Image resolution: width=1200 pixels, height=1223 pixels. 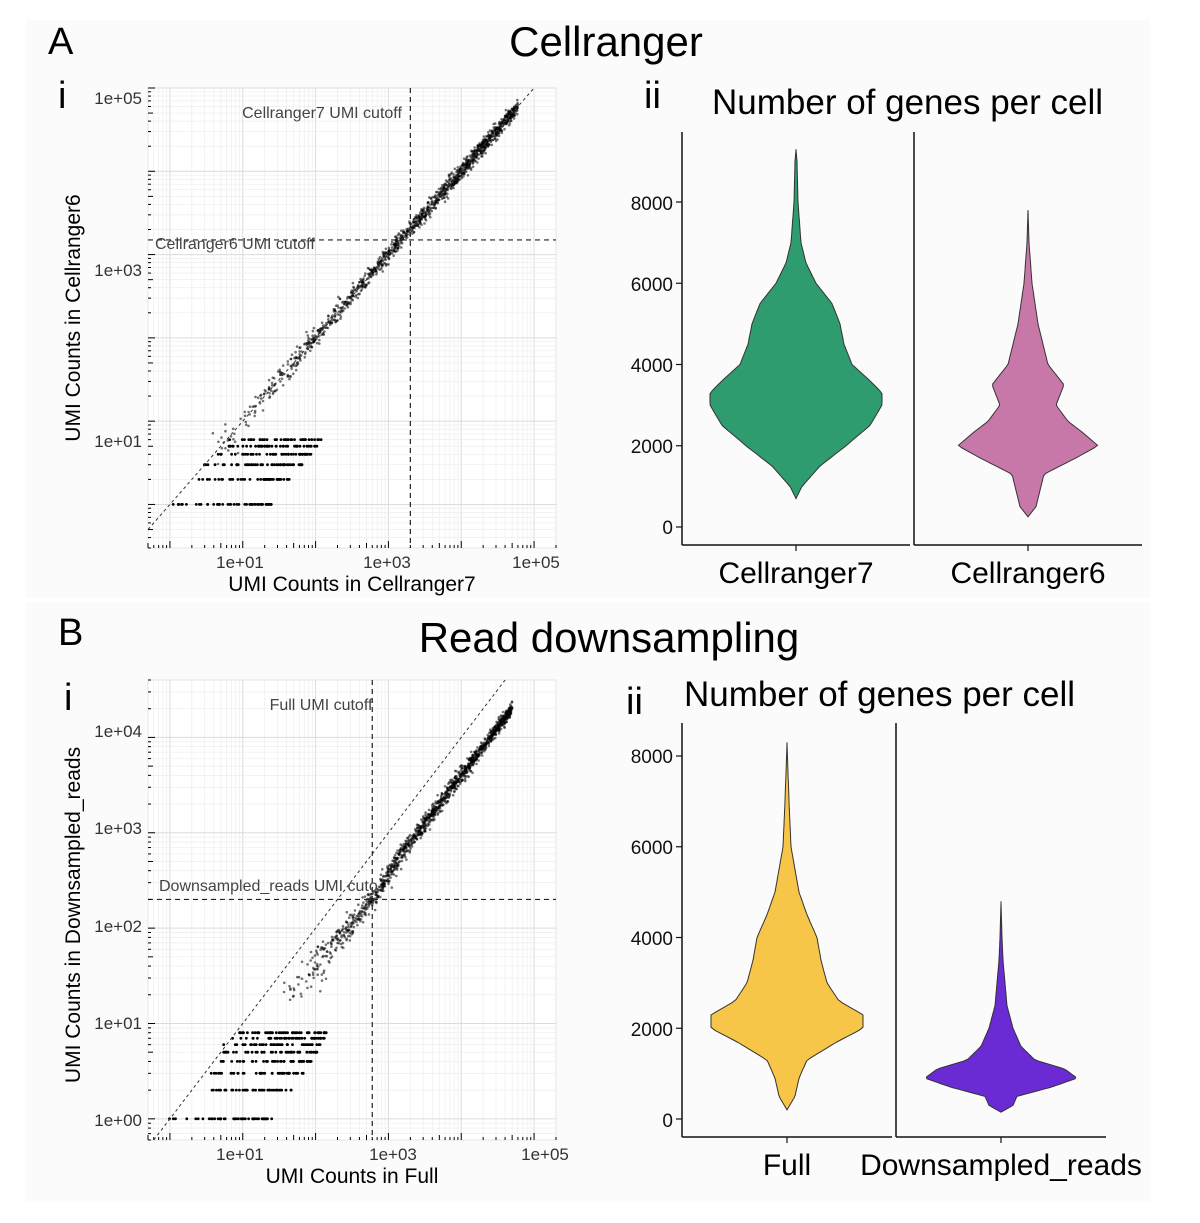 I want to click on scatter-a-ytick-3: 1e+05, so click(x=118, y=98).